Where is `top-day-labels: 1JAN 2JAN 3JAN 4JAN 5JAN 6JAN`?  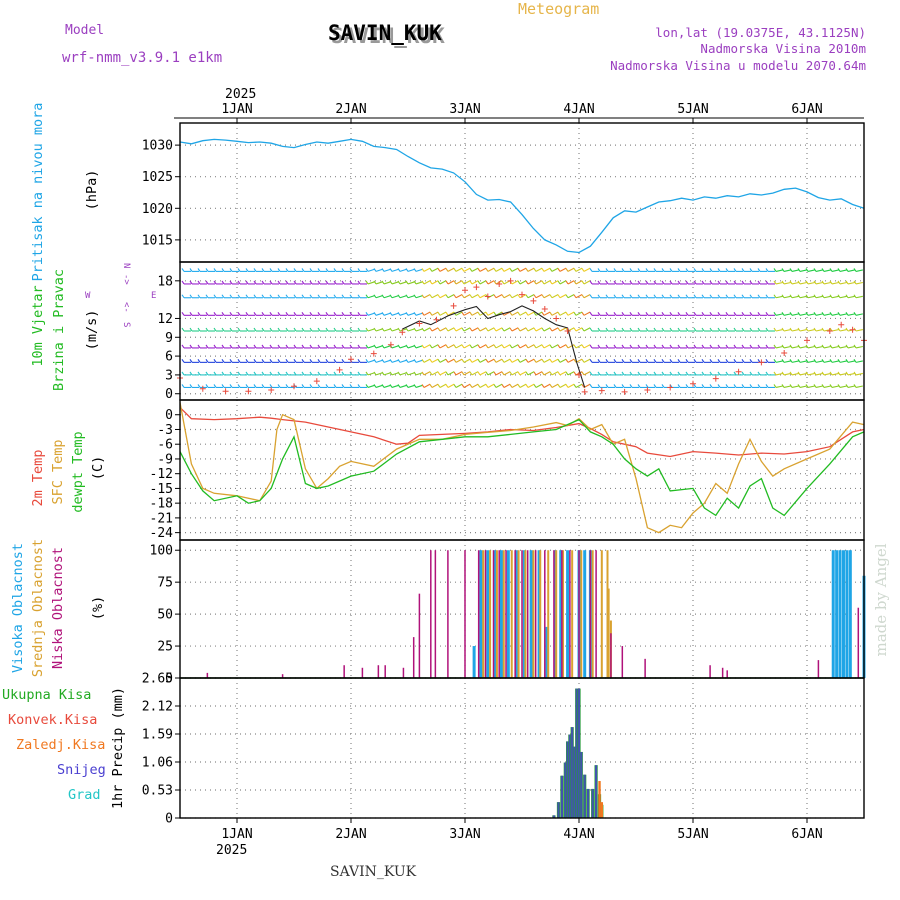
top-day-labels: 1JAN 2JAN 3JAN 4JAN 5JAN 6JAN is located at coordinates (521, 109).